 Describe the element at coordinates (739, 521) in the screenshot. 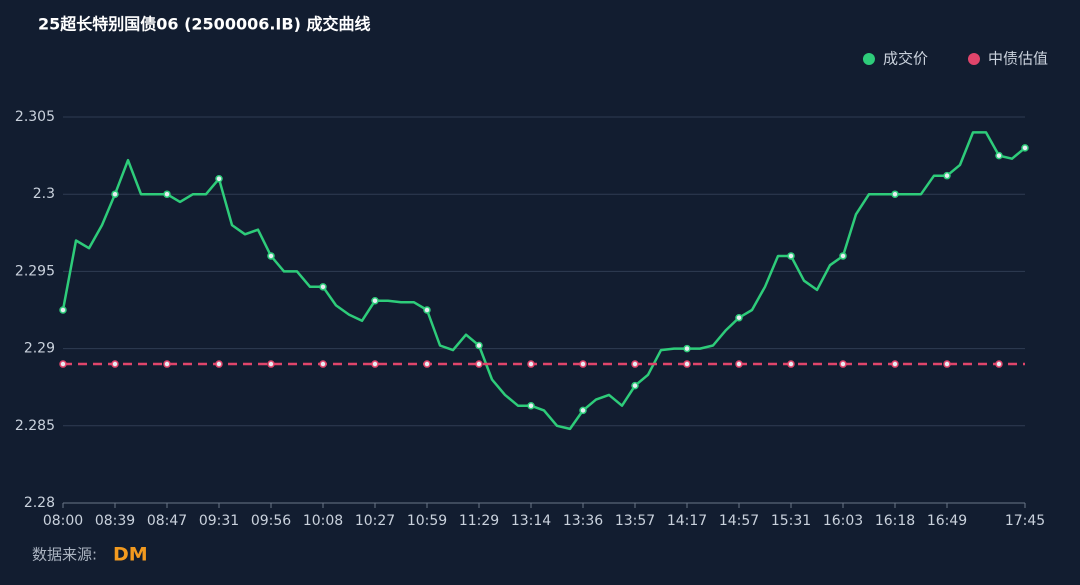

I see `x-tick-label: 14:57` at that location.